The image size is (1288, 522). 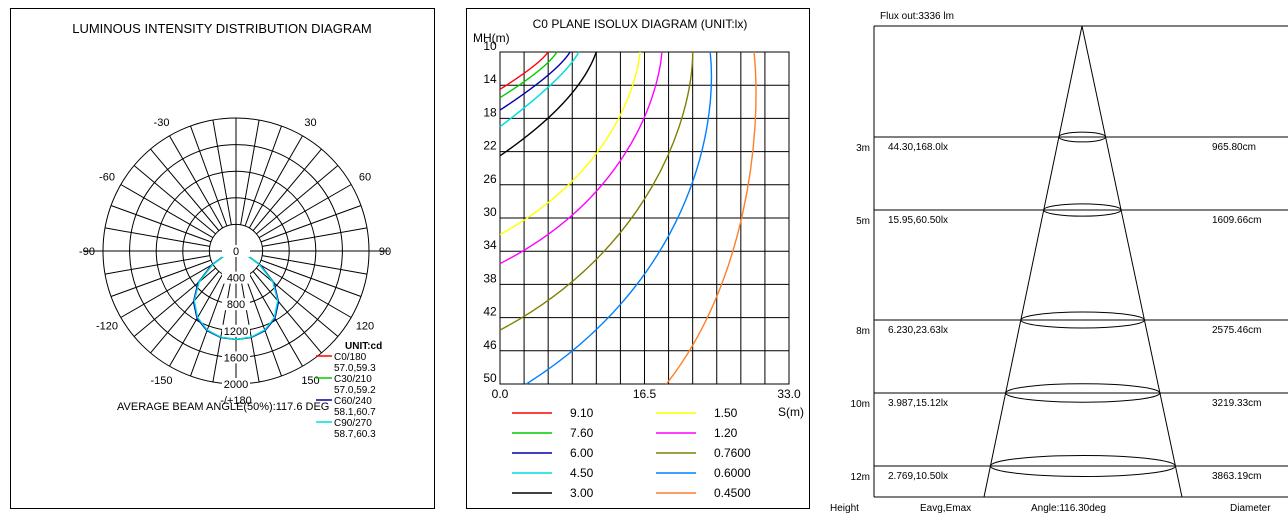 I want to click on isolux-y-tick: 50, so click(x=490, y=378).